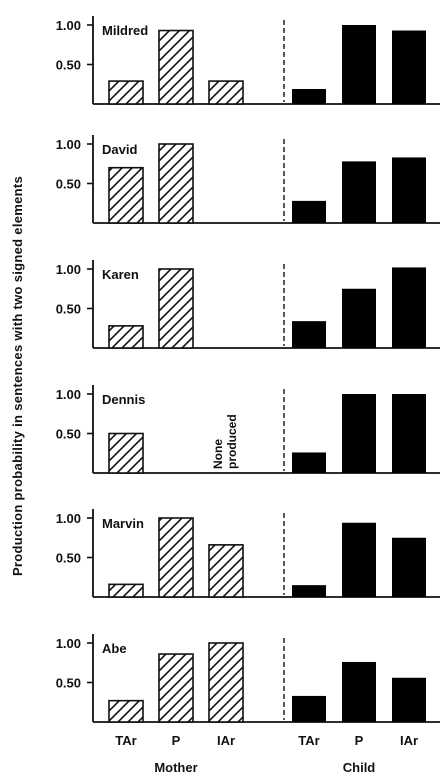 This screenshot has height=777, width=440. I want to click on none-produced-note: None, so click(218, 454).